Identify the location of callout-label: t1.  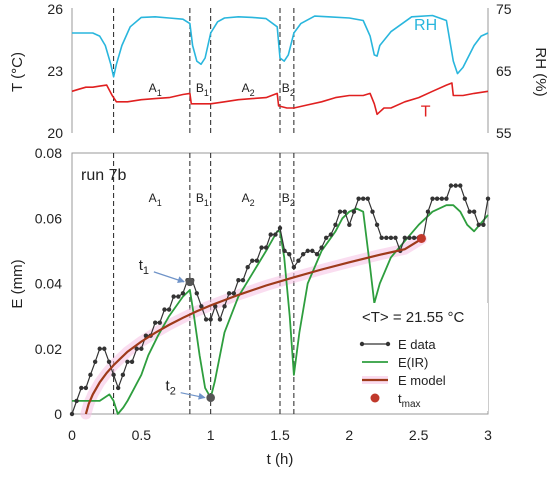
(144, 267).